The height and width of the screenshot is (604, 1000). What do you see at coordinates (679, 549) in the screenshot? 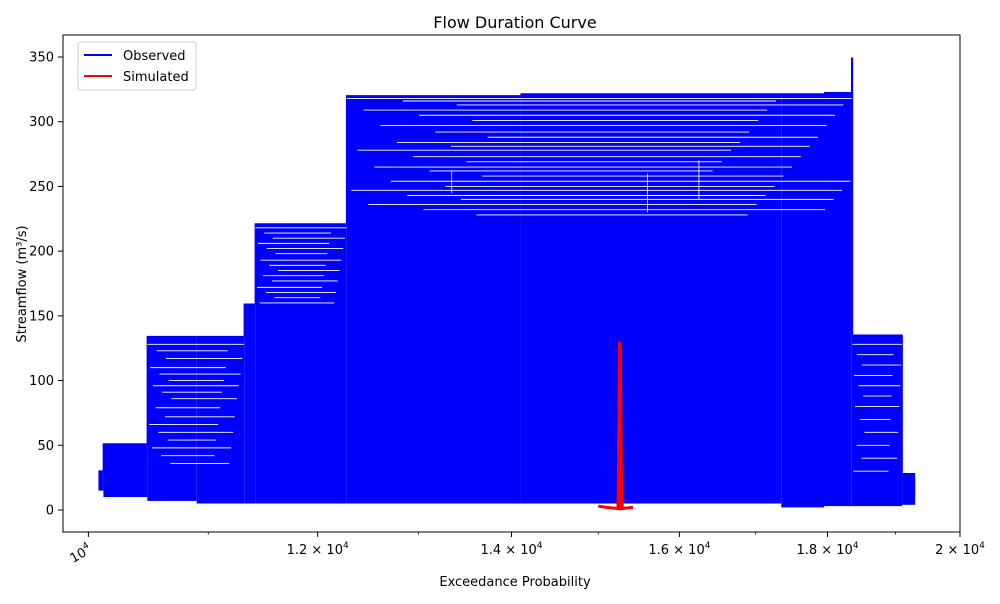
I see `x-tick-label: 1.6 × 10⁴` at bounding box center [679, 549].